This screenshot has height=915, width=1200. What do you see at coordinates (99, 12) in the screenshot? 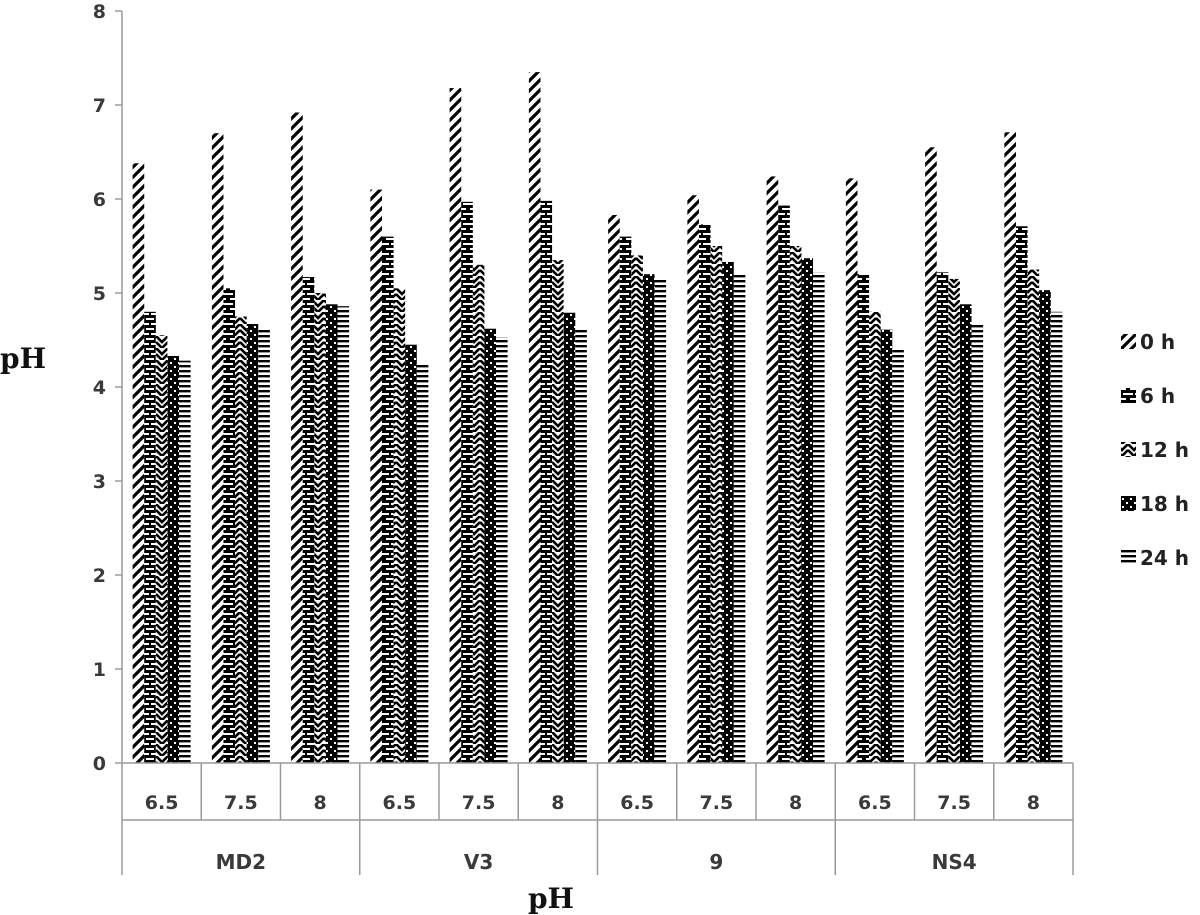
I see `y-tick-label: 8` at bounding box center [99, 12].